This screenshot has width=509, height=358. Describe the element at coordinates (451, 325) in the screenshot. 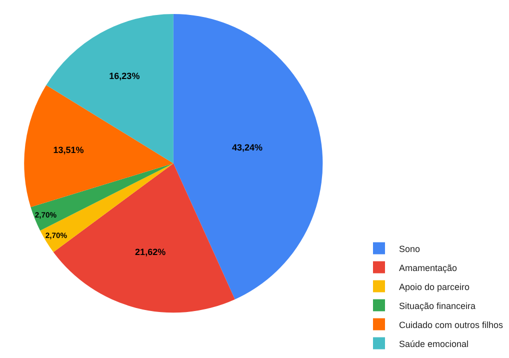

I see `legend-label: Cuidado com outros filhos` at that location.